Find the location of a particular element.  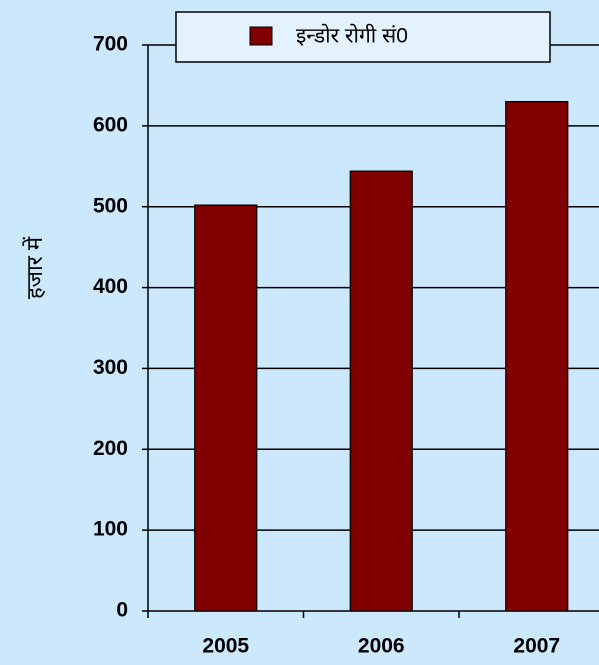

y-tick-label: 700 is located at coordinates (110, 44).